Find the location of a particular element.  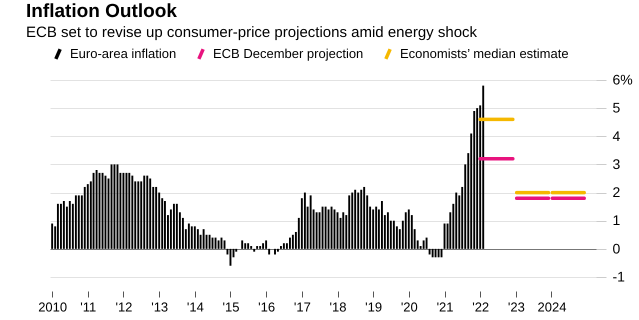

x-tick-label: '23 is located at coordinates (516, 307).